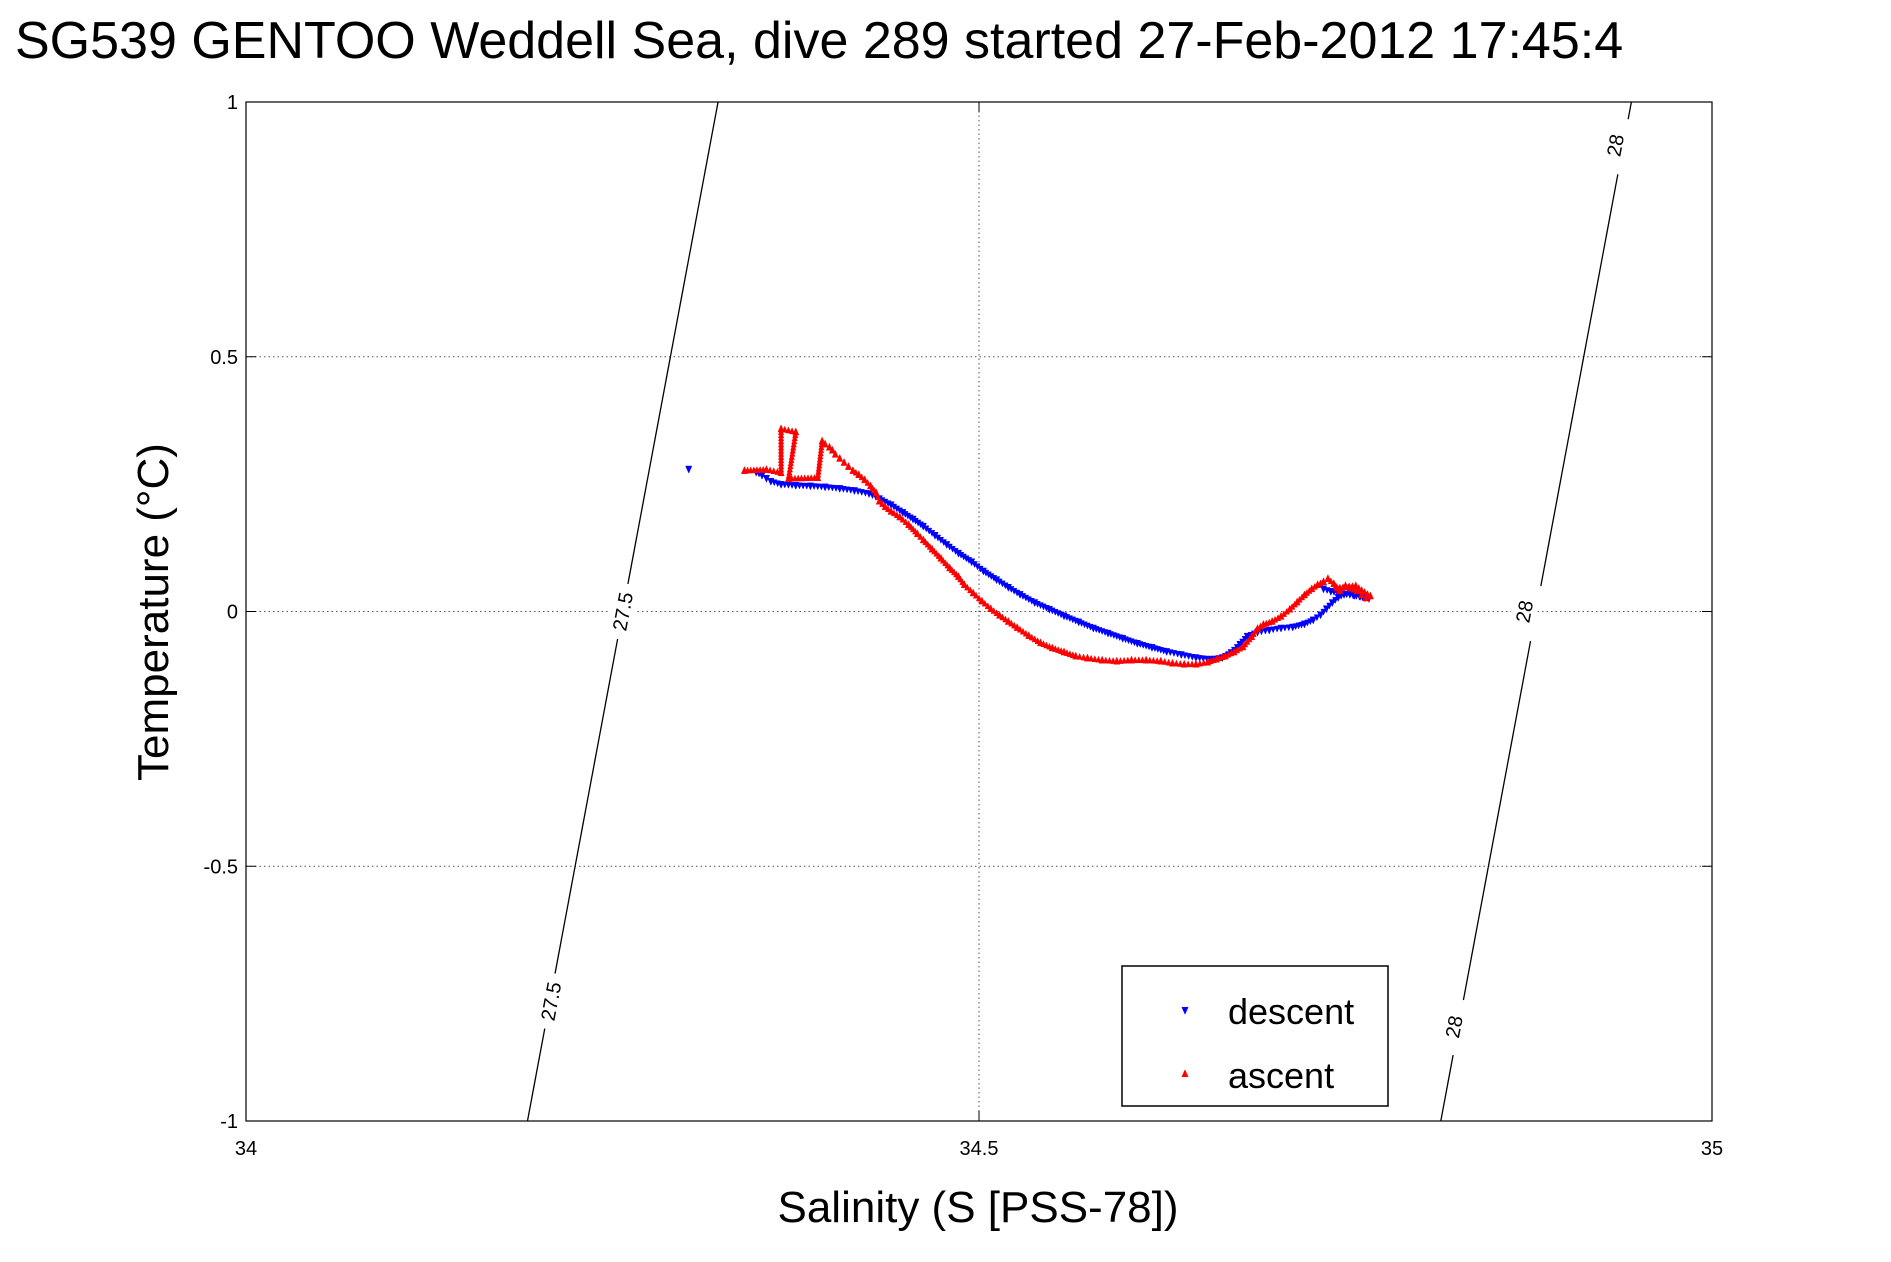  What do you see at coordinates (1185, 1010) in the screenshot?
I see `legend-marker-descent-glyph` at bounding box center [1185, 1010].